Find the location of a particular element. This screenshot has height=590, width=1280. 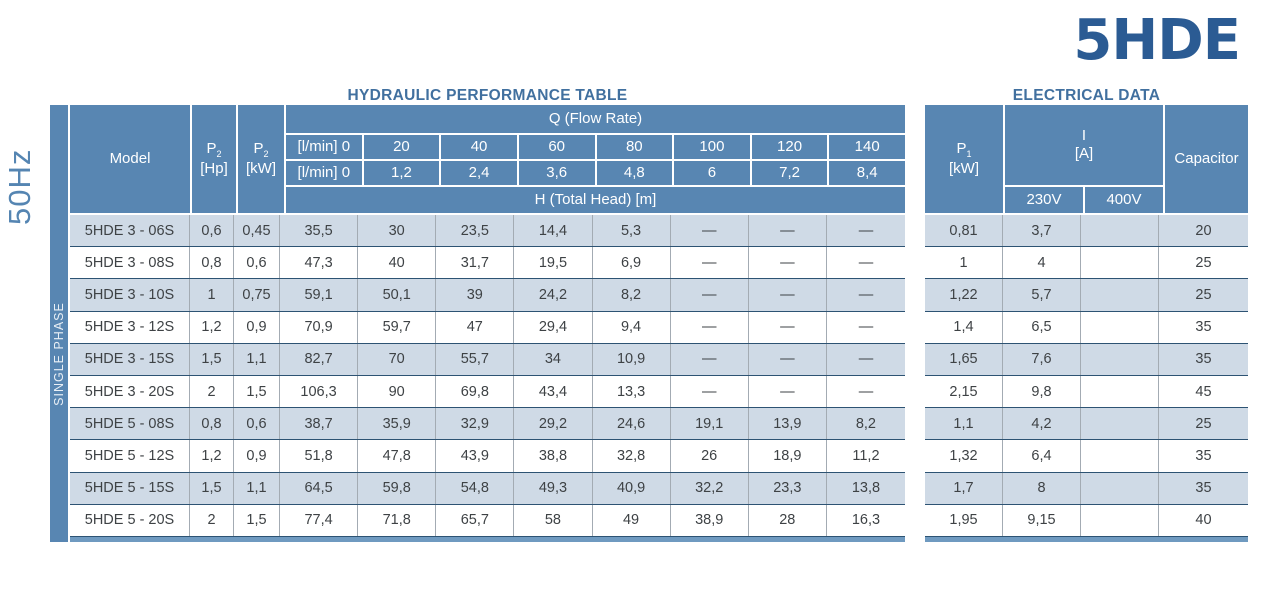

model-cell: 5HDE 5 - 15S is located at coordinates (130, 488).